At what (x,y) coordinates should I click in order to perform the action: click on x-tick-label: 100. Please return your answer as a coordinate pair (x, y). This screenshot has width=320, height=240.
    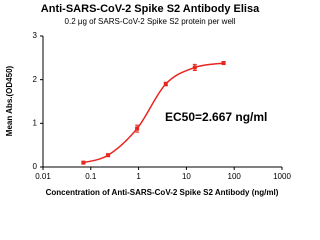
    Looking at the image, I should click on (235, 176).